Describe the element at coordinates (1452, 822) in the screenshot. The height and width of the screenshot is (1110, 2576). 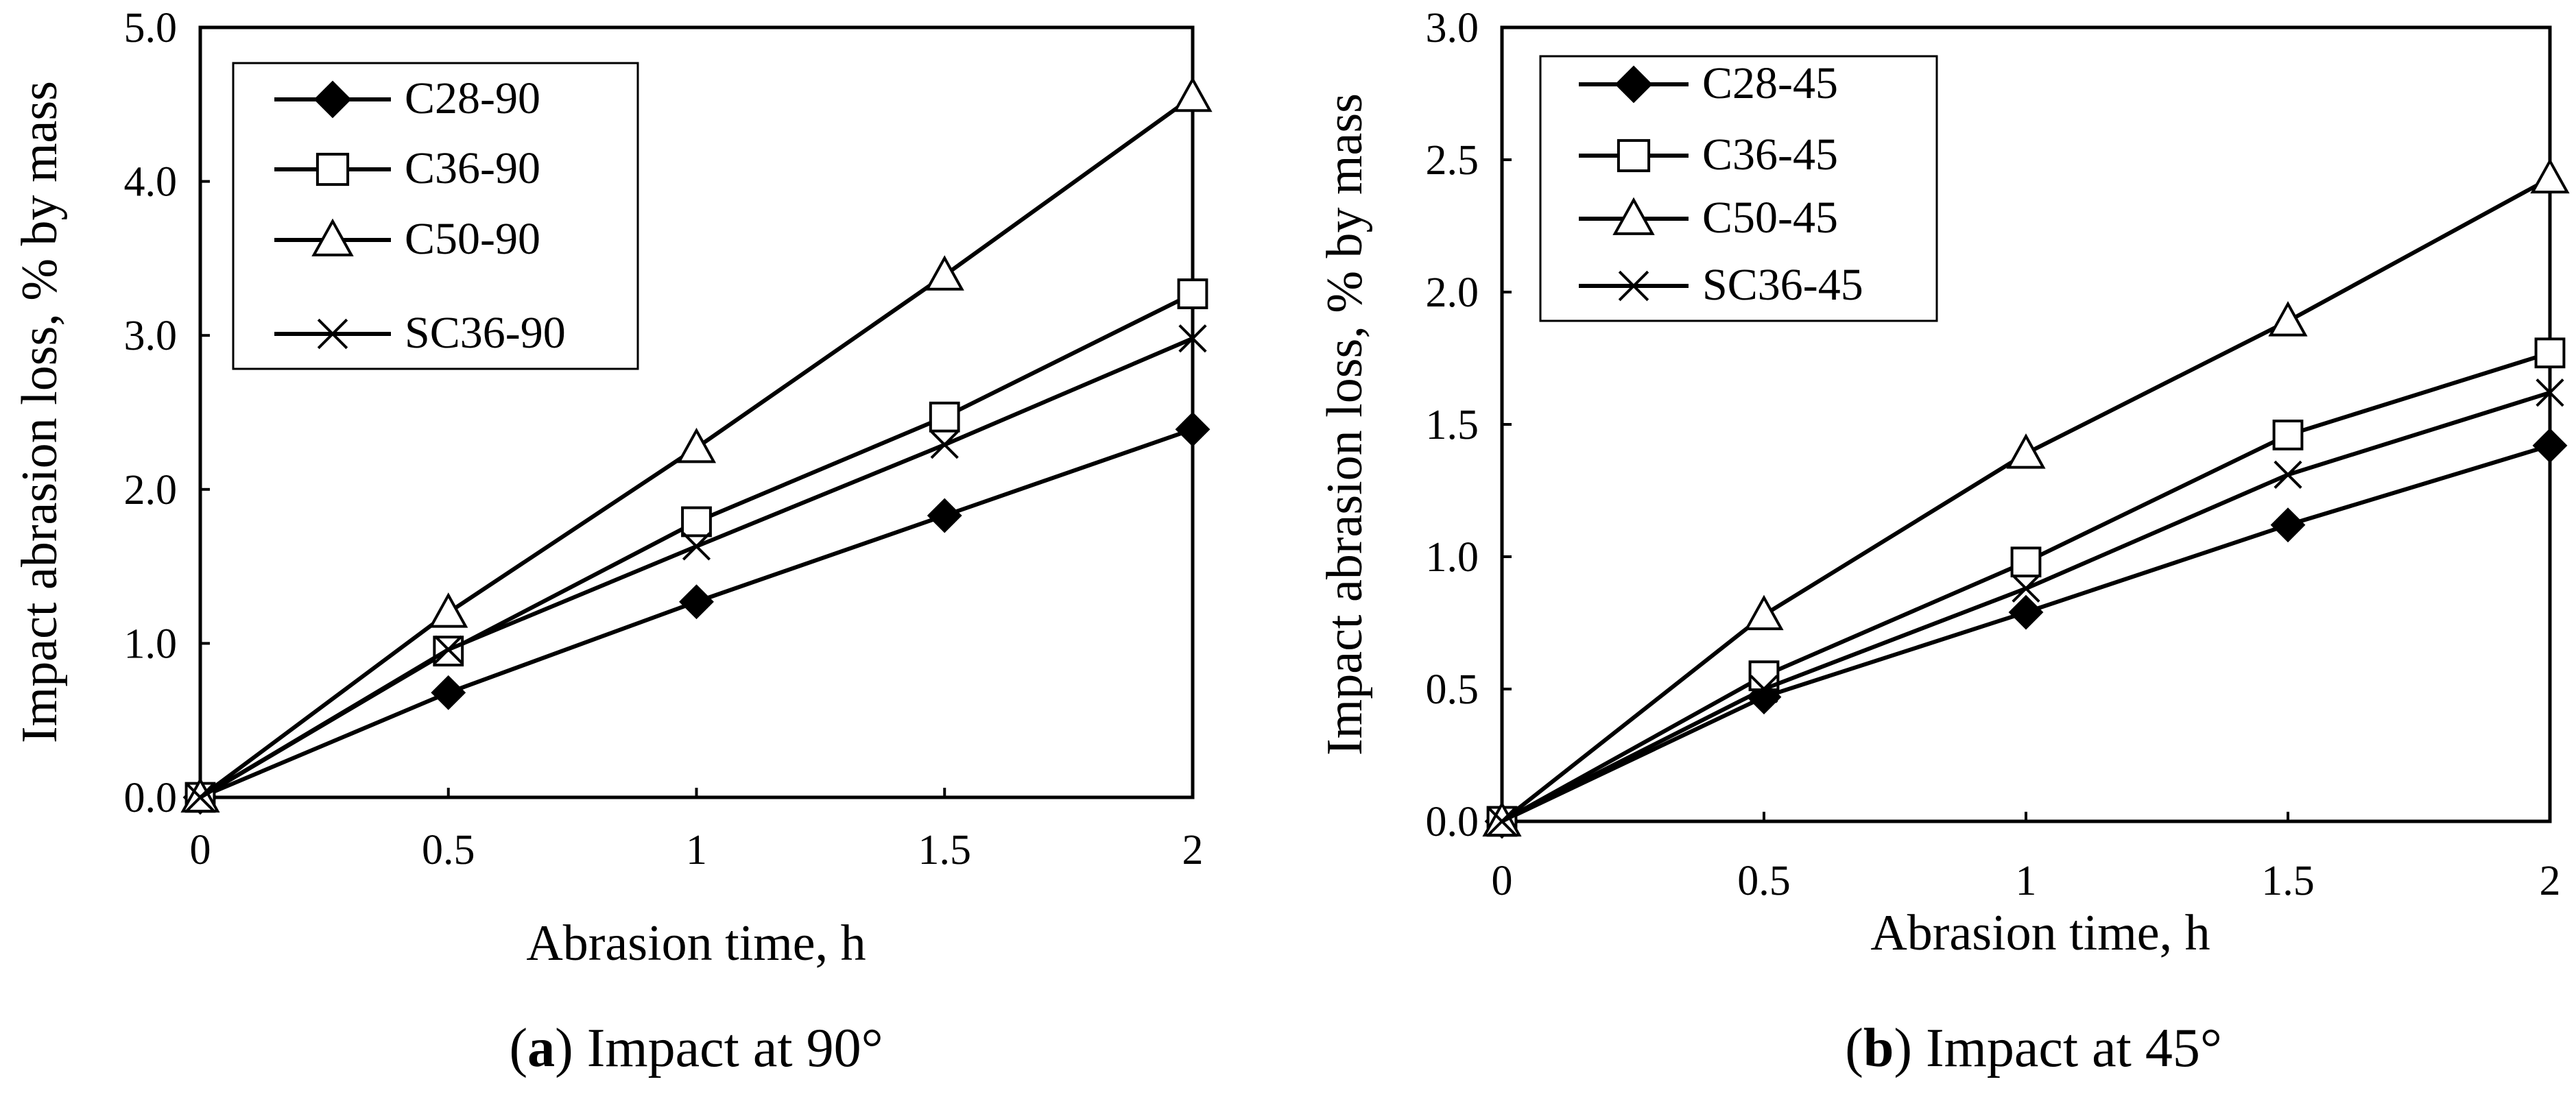
I see `y-tick-label: 0.0` at that location.